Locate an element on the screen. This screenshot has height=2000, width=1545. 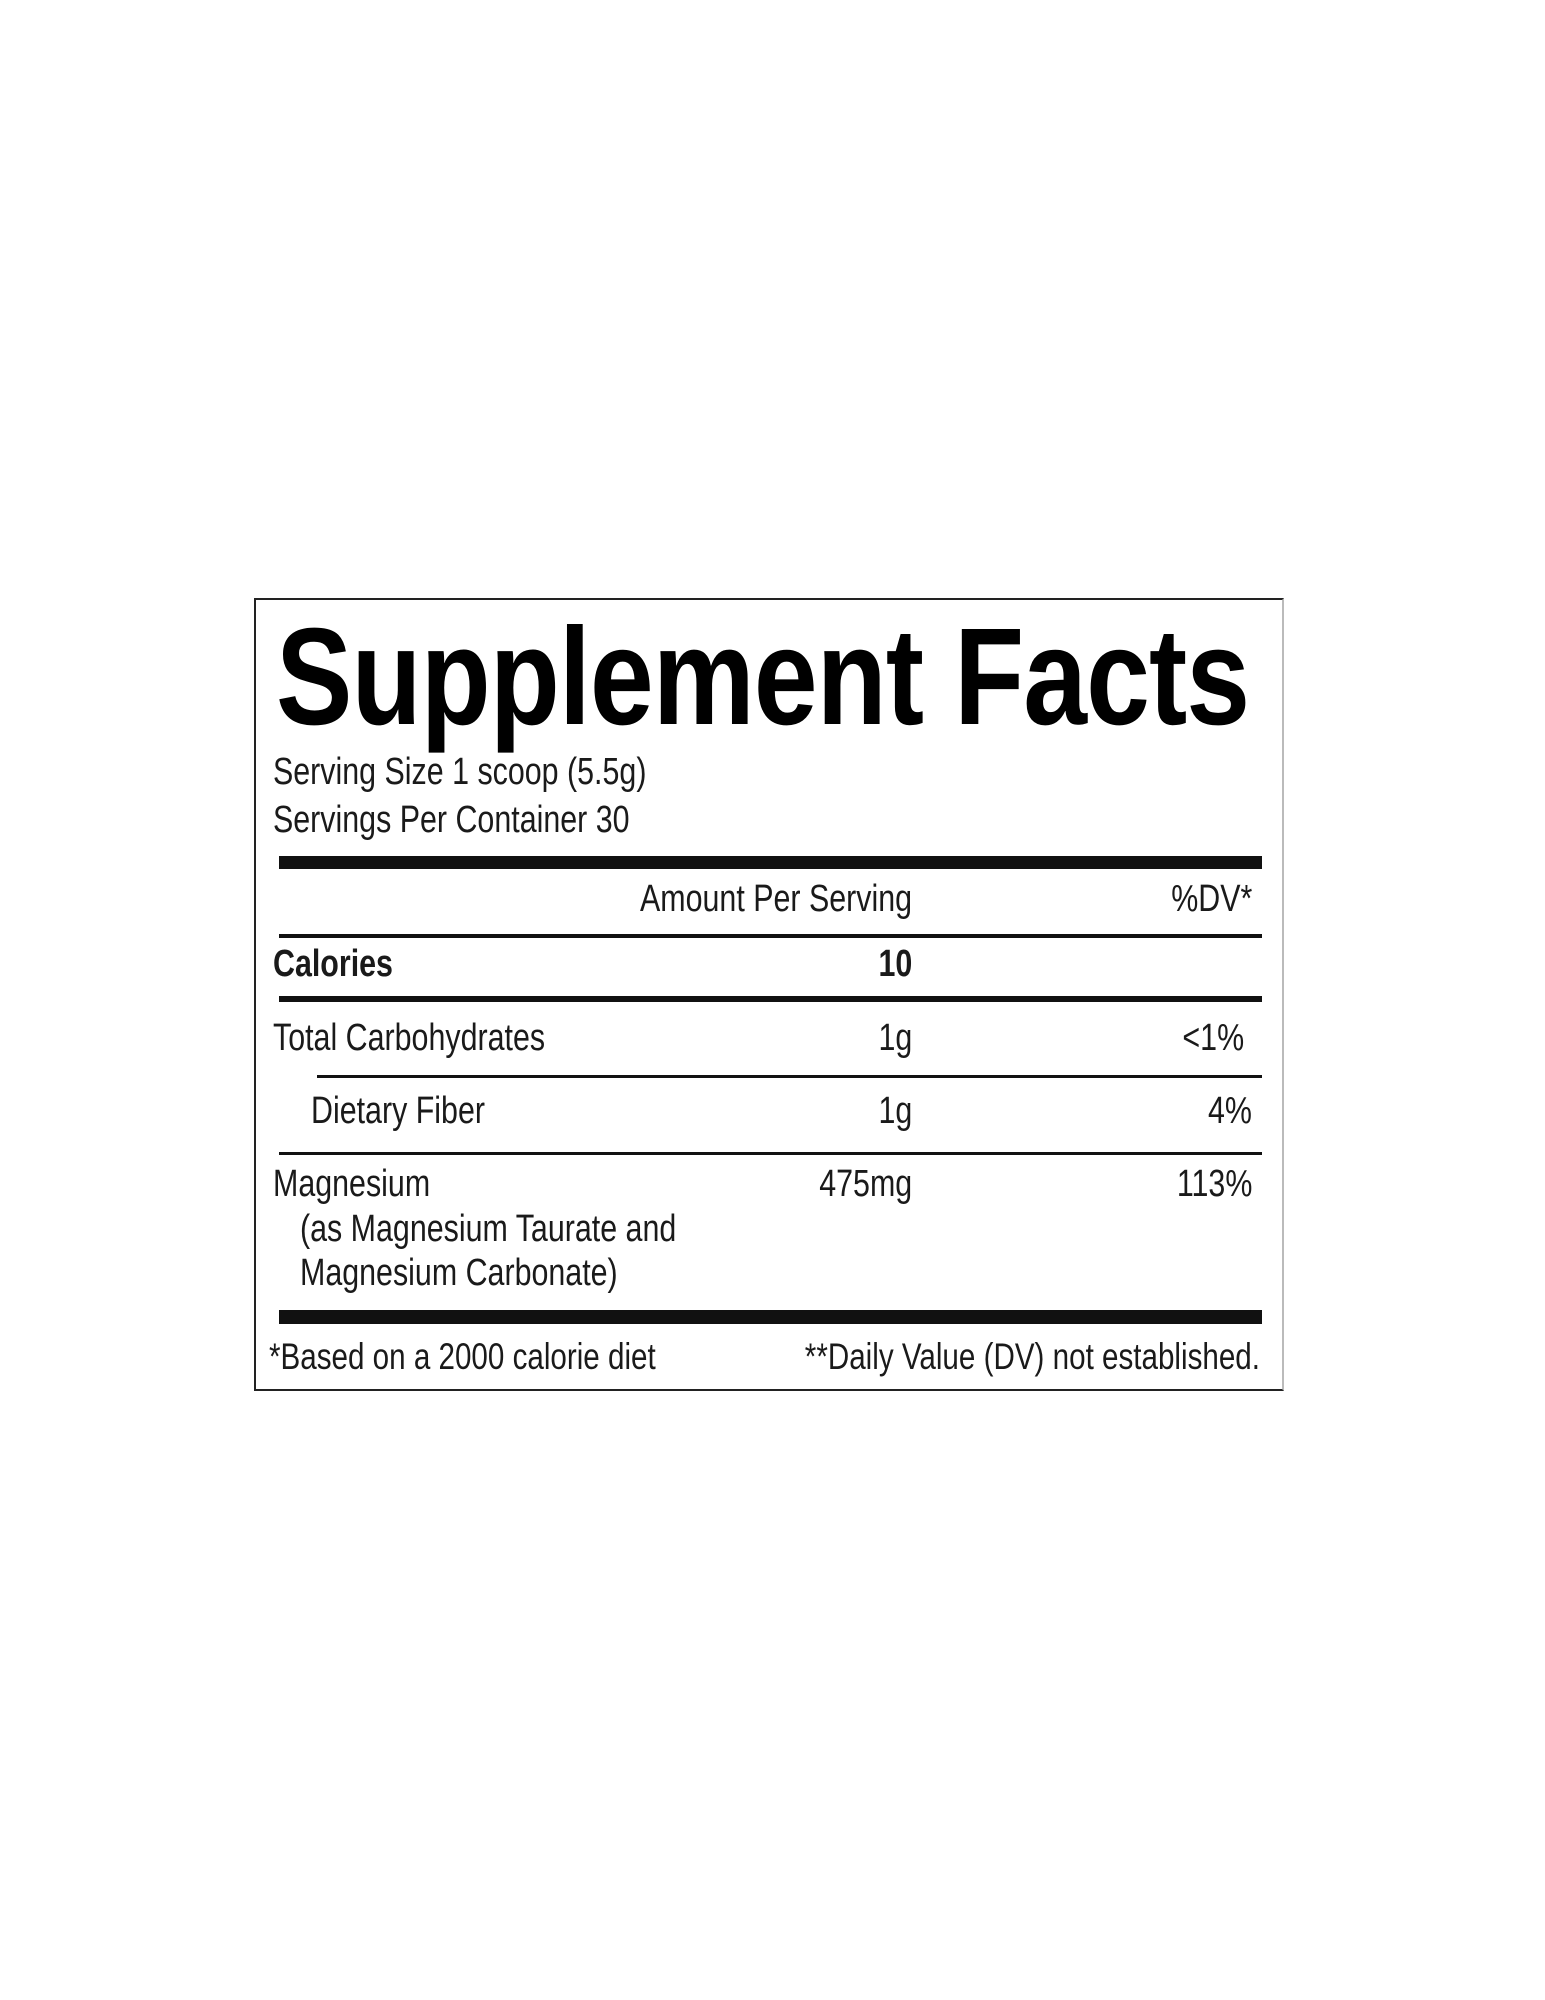
row-fiber-amount: 1g is located at coordinates (895, 1111).